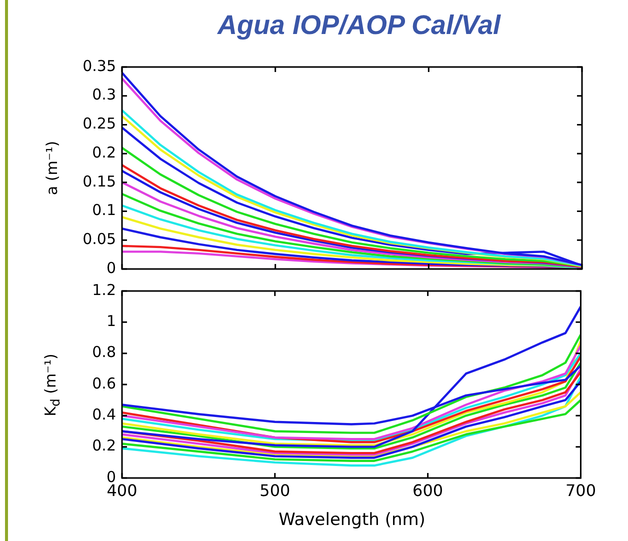  Describe the element at coordinates (99, 123) in the screenshot. I see `y-tick-label: 0.25` at that location.